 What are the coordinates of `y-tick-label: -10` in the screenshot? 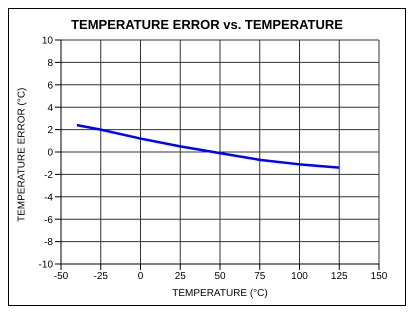 It's located at (46, 265).